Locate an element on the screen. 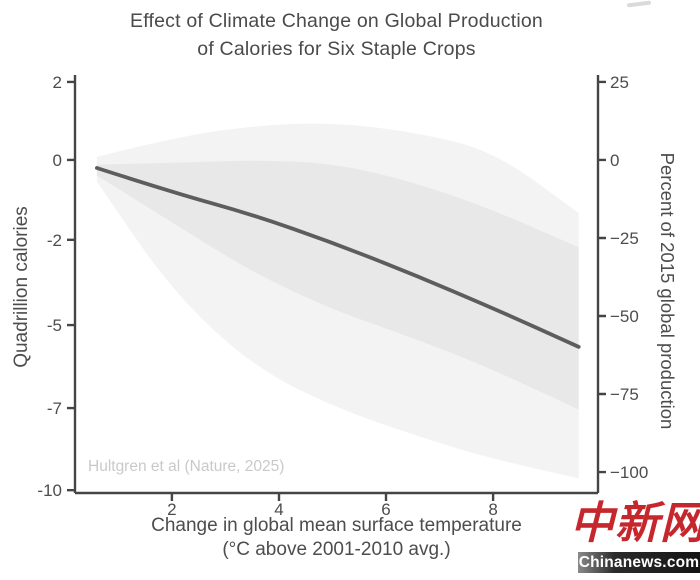 The height and width of the screenshot is (580, 700). left-y-tick-label: -10 is located at coordinates (49, 490).